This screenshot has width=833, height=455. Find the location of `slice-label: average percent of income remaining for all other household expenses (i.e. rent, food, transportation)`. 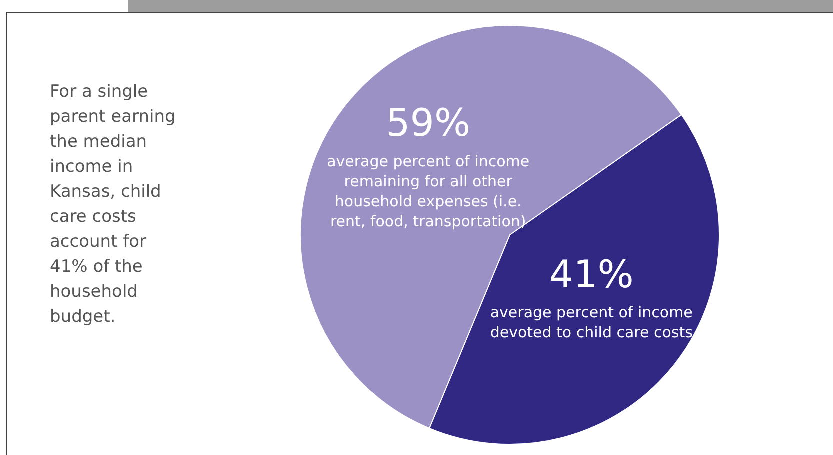

slice-label: average percent of income remaining for all other household expenses (i.e. rent, food, transportation) is located at coordinates (428, 191).